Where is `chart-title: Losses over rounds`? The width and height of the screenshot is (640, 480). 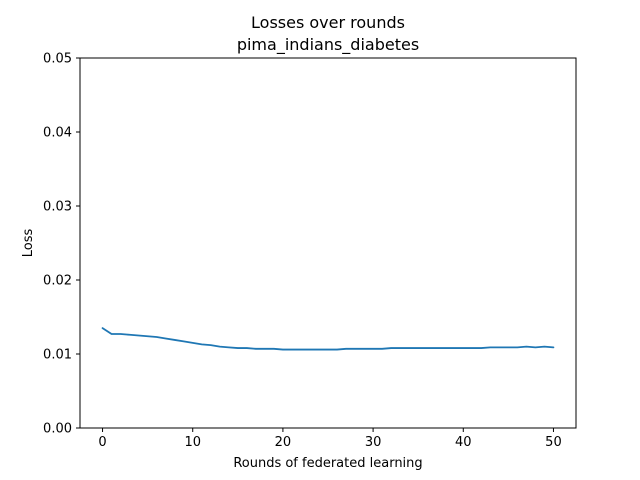
chart-title: Losses over rounds is located at coordinates (328, 22).